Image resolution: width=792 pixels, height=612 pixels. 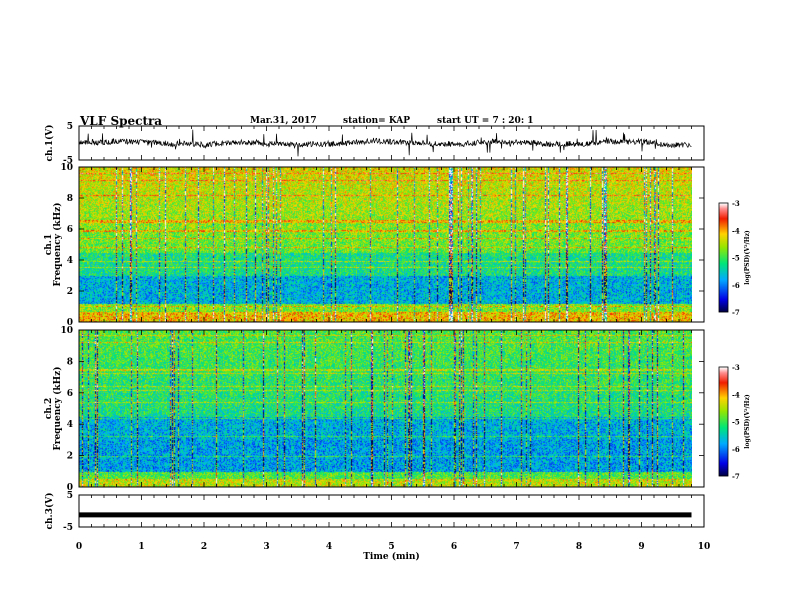 What do you see at coordinates (141, 547) in the screenshot?
I see `x-tick-label: 1` at bounding box center [141, 547].